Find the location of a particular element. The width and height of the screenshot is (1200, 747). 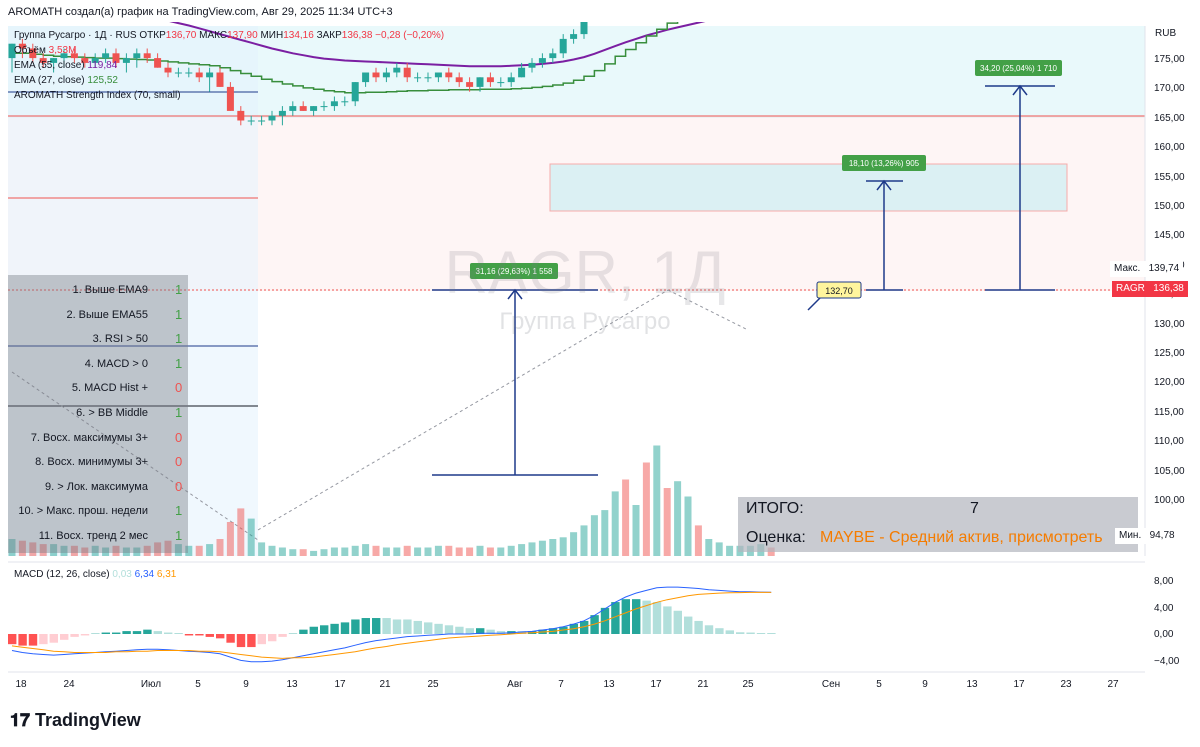

checklist-label: 2. Выше EMA55 is located at coordinates (107, 314).